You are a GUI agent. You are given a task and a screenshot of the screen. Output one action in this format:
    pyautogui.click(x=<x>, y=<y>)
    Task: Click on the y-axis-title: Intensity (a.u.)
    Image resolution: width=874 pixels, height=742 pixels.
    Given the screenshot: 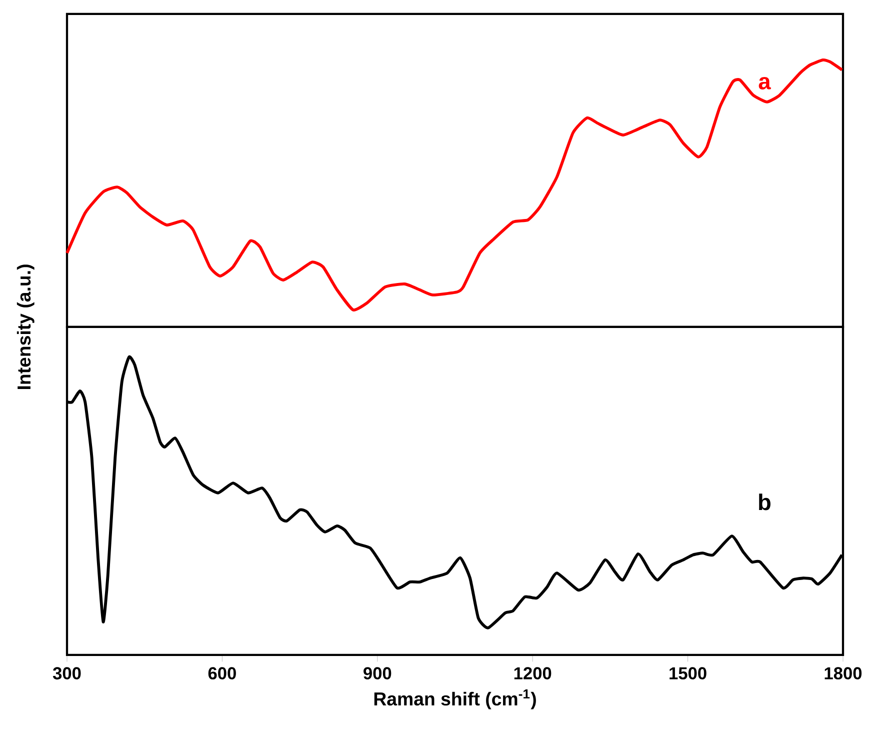 What is the action you would take?
    pyautogui.click(x=25, y=326)
    